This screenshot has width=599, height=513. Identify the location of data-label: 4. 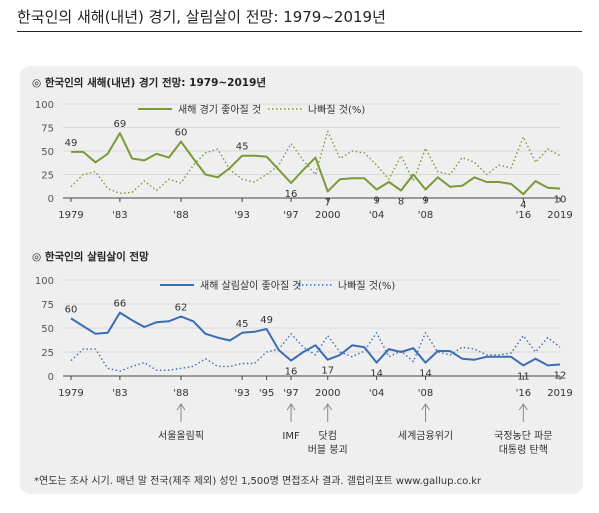
(523, 205).